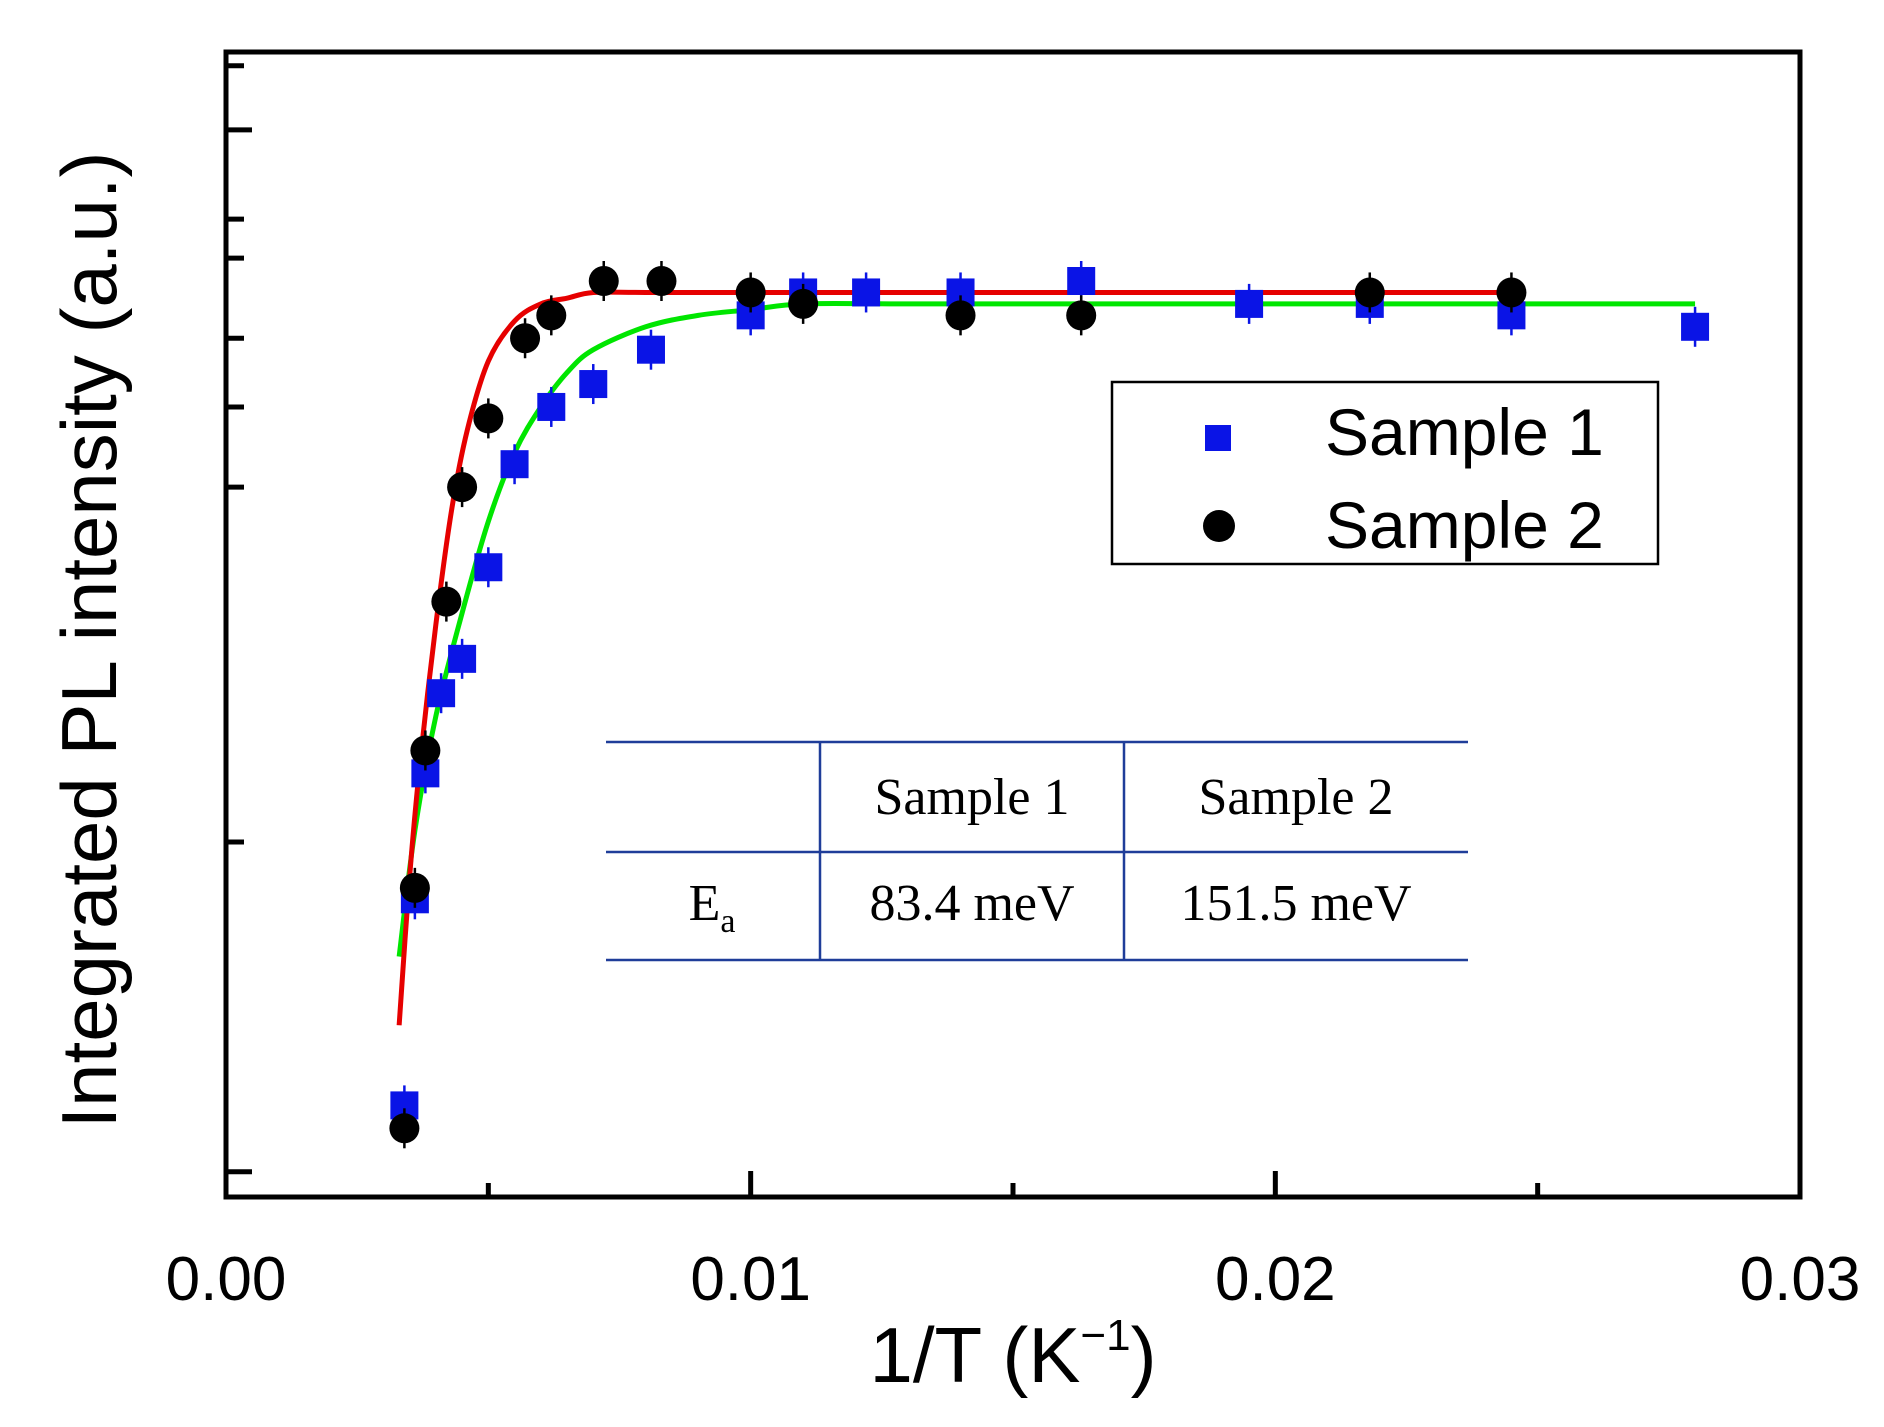 Image resolution: width=1884 pixels, height=1427 pixels. Describe the element at coordinates (1800, 1279) in the screenshot. I see `x-tick-label: 0.03` at that location.